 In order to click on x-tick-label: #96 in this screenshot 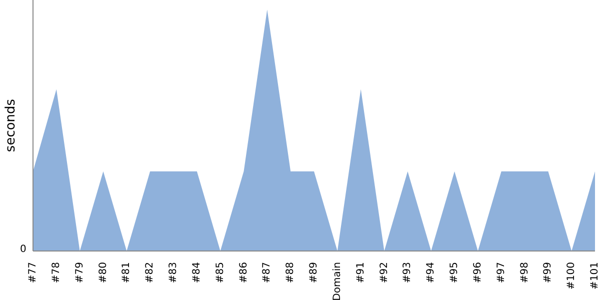, I will do `click(478, 273)`.